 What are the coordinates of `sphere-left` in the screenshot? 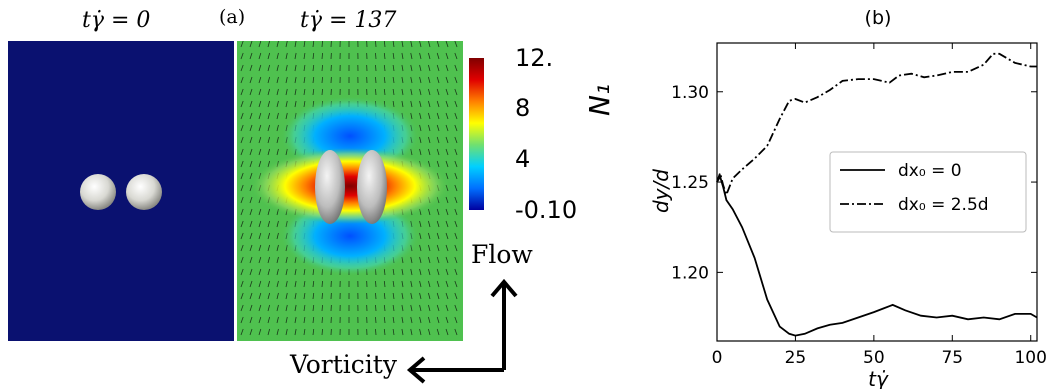 It's located at (98, 192).